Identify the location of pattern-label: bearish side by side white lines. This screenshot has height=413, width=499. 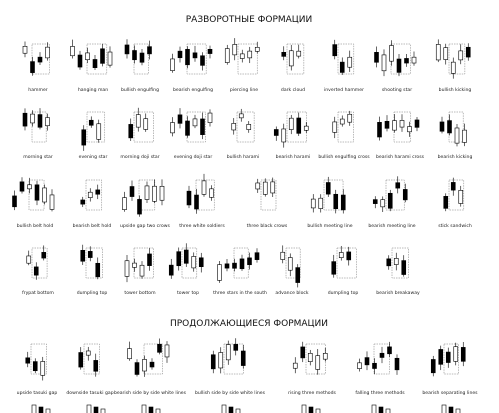
(150, 393).